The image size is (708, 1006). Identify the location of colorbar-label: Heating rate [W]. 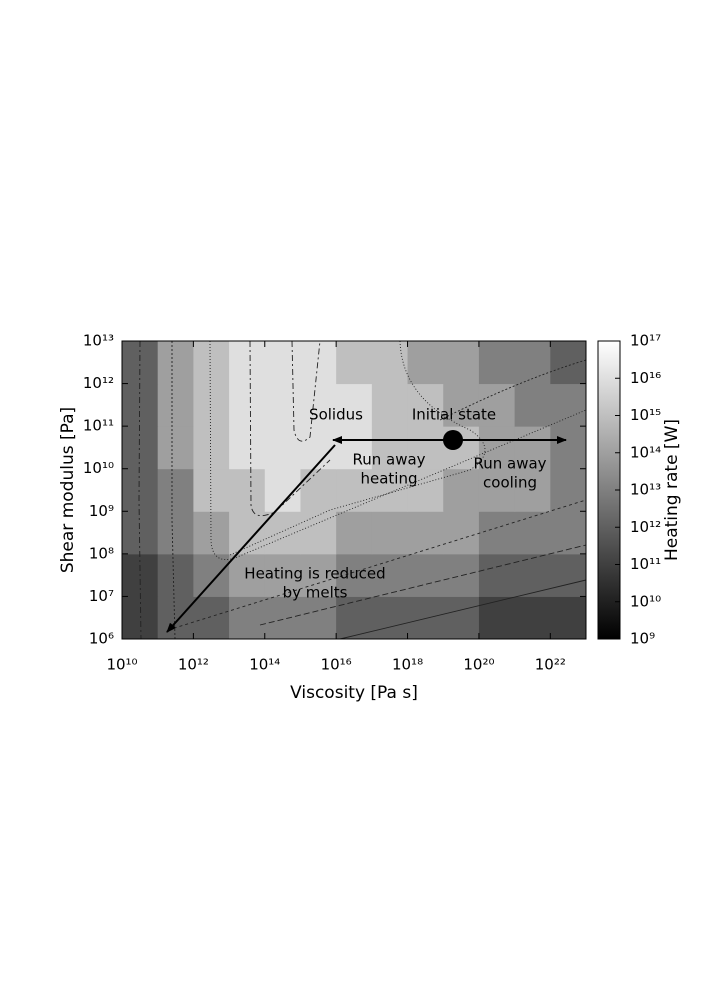
(672, 490).